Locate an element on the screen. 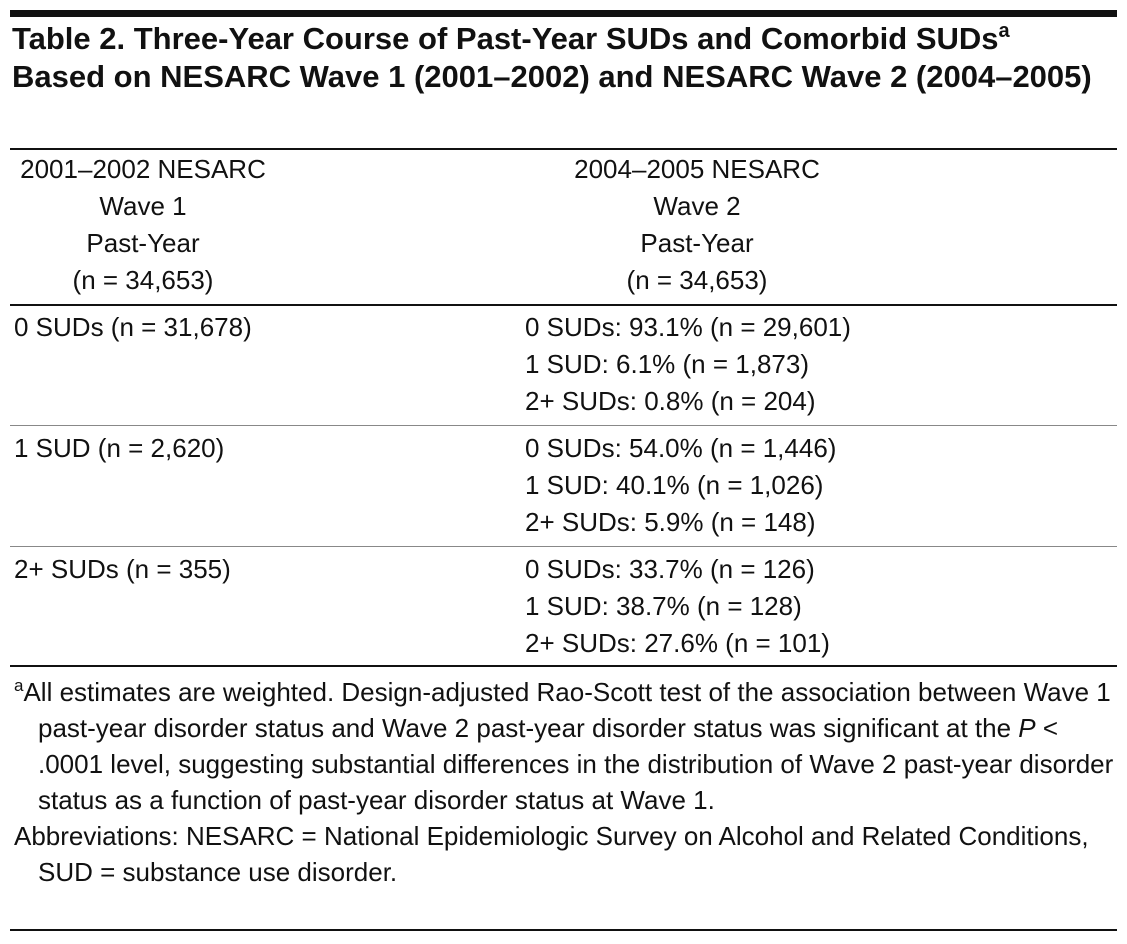 The image size is (1127, 944). outcome-cell: 2+ SUDs: 27.6% (n = 101) is located at coordinates (677, 643).